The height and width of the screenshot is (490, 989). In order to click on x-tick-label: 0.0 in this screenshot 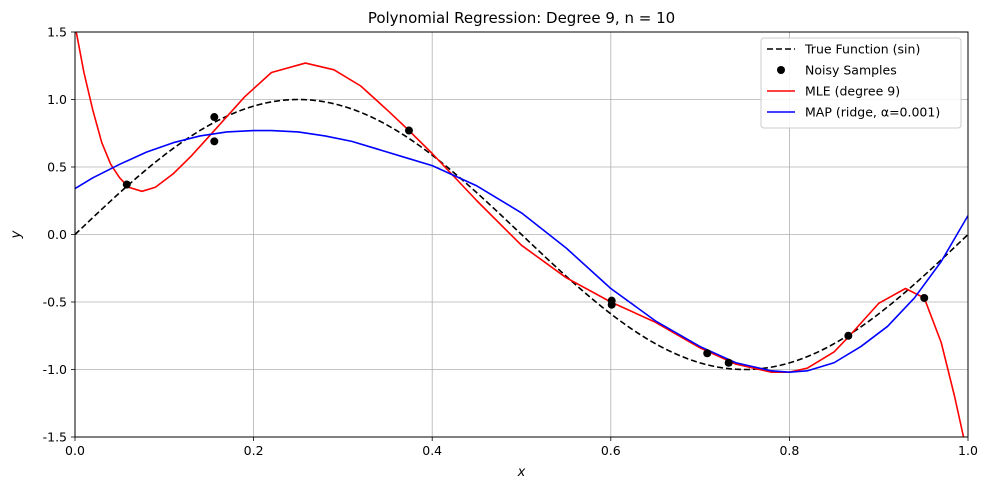, I will do `click(75, 450)`.